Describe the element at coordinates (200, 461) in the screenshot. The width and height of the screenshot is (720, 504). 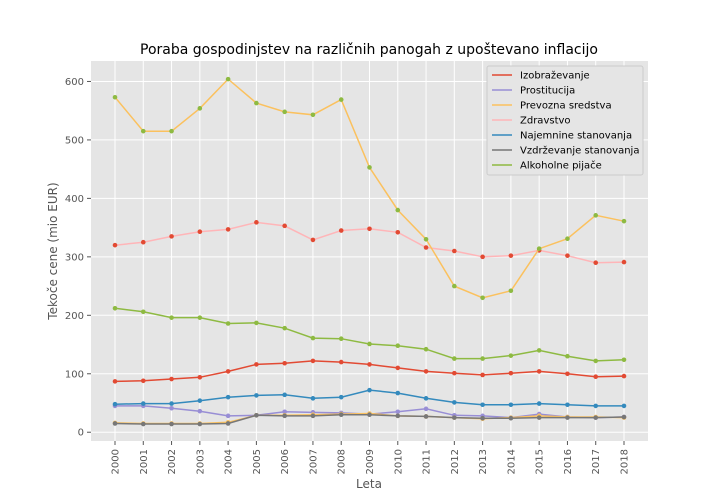
I see `x-tick-label: 2003` at that location.